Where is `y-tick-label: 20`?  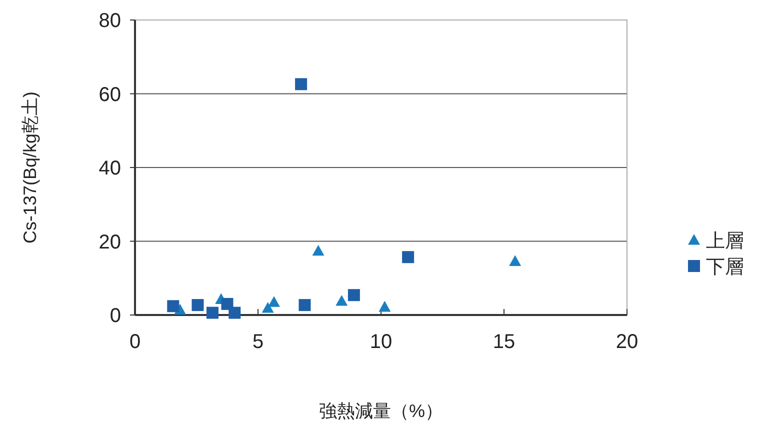
y-tick-label: 20 is located at coordinates (109, 242).